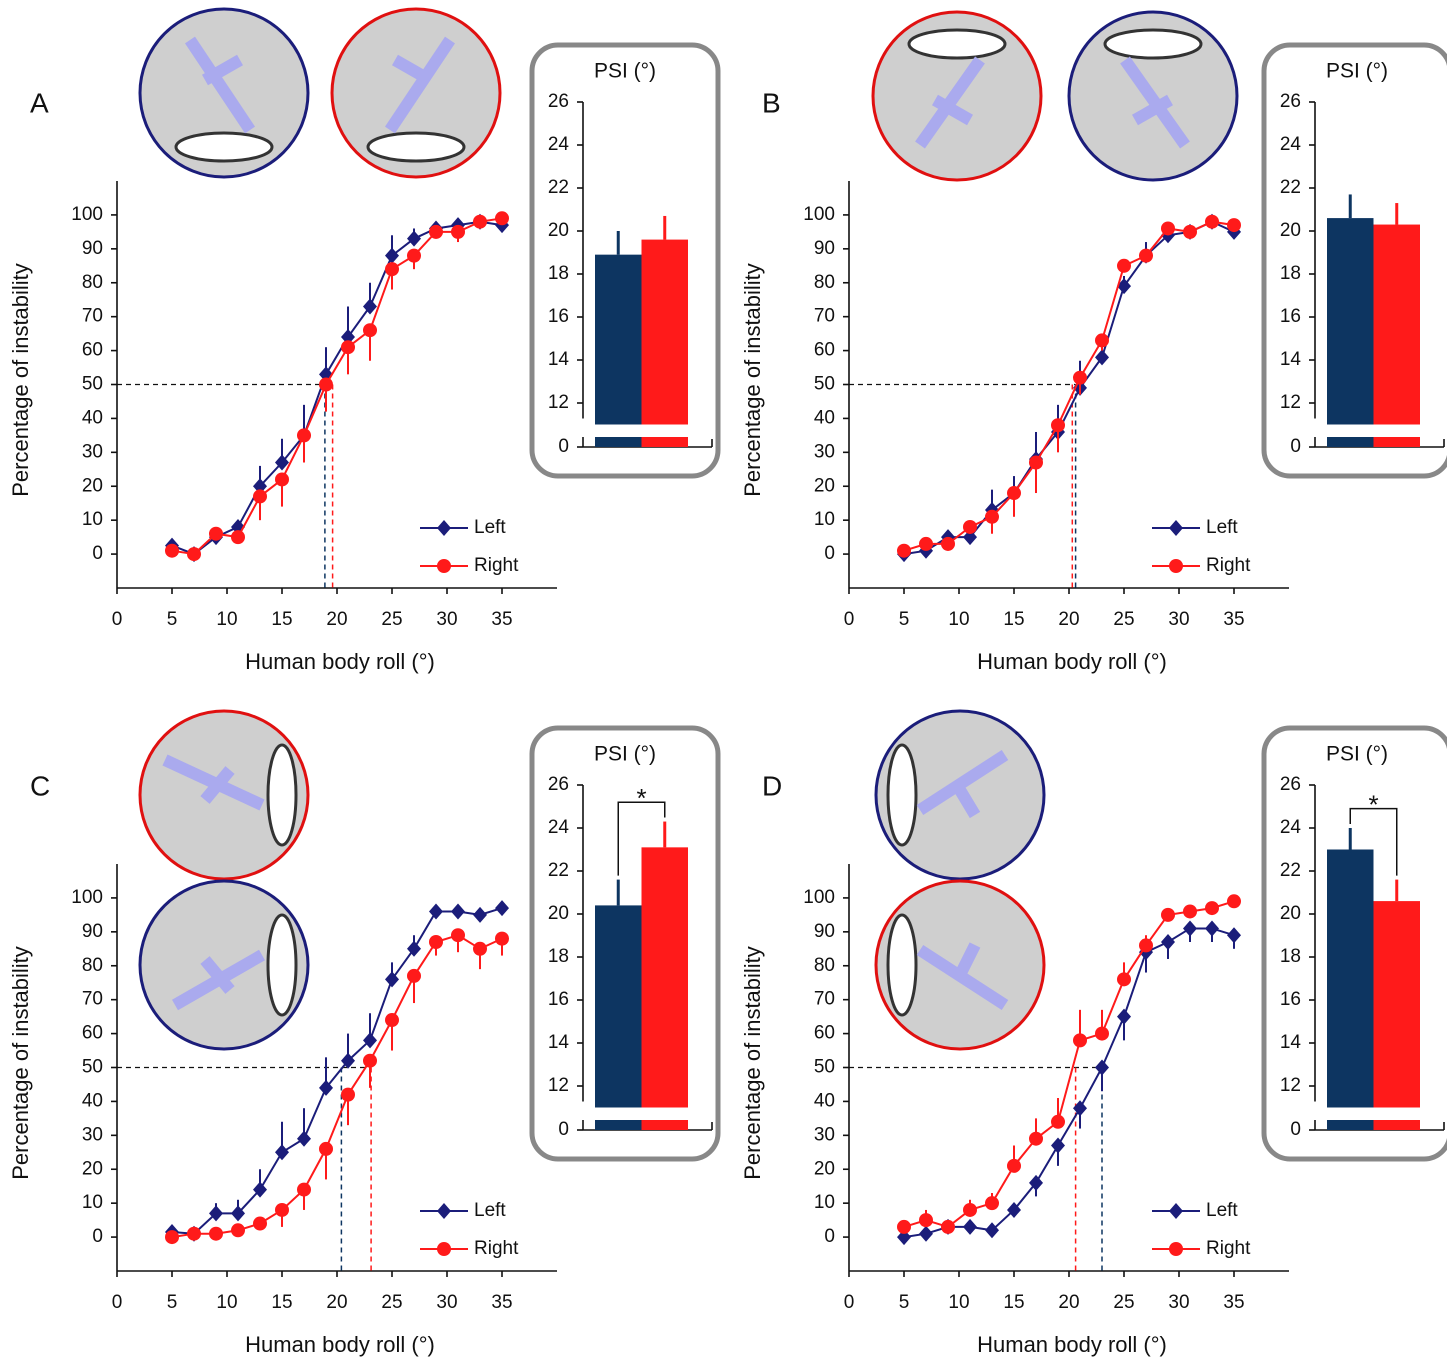  What do you see at coordinates (1290, 956) in the screenshot?
I see `y-tick-label: 18` at bounding box center [1290, 956].